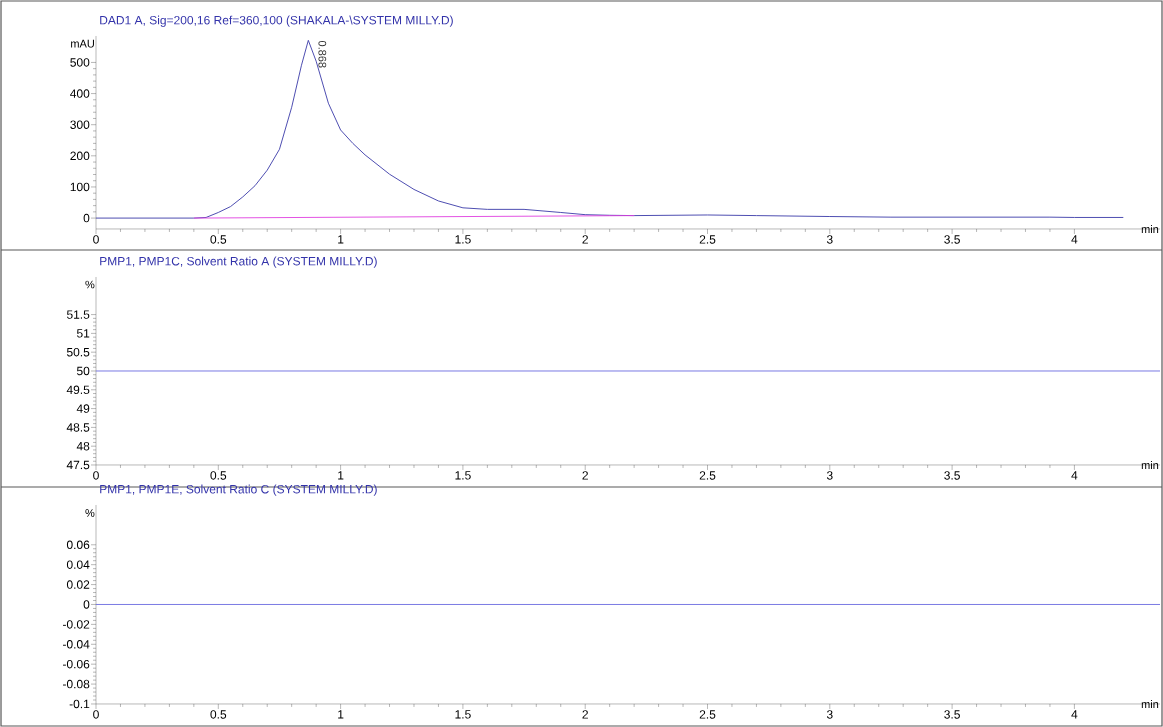 The image size is (1163, 727). Describe the element at coordinates (83, 408) in the screenshot. I see `y-tick-label: 49` at that location.